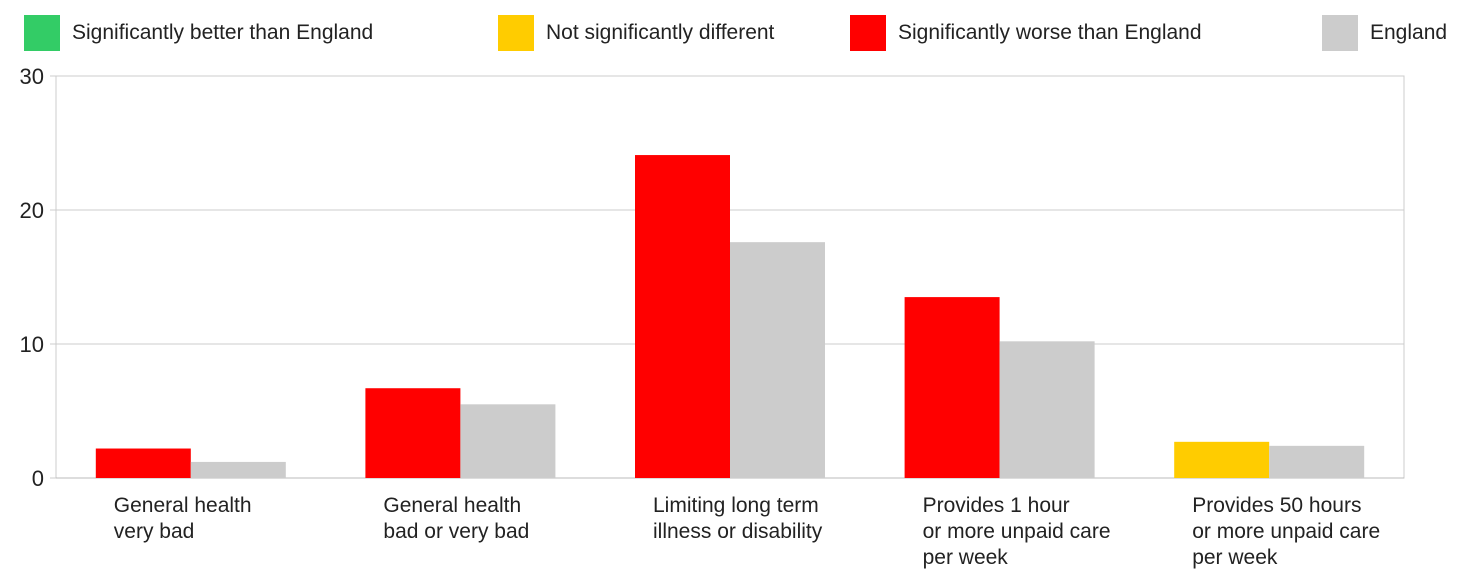 The image size is (1477, 572). What do you see at coordinates (183, 518) in the screenshot?
I see `category-label: General health very bad` at bounding box center [183, 518].